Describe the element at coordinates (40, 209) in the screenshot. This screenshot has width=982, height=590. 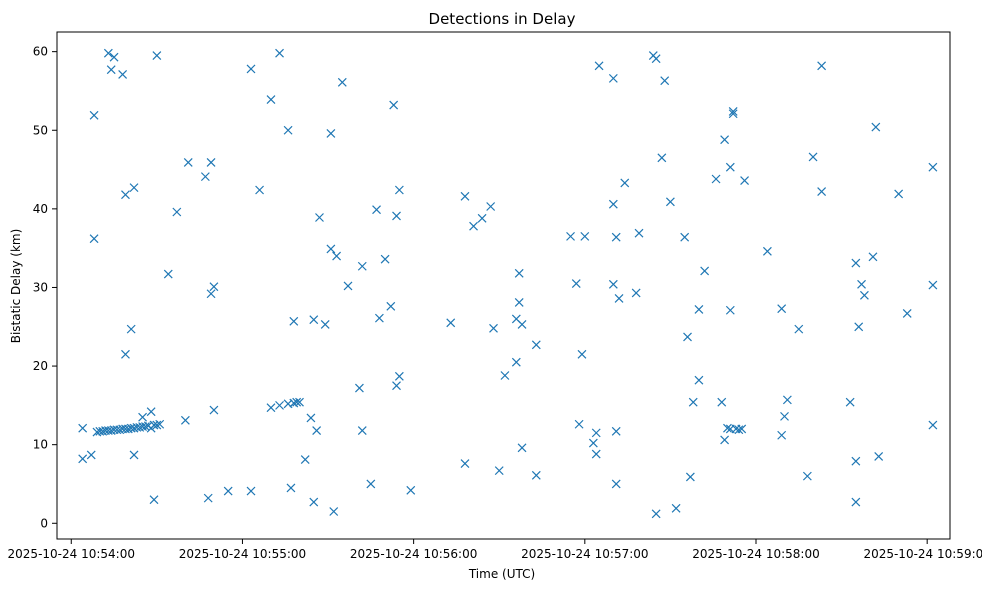
I see `y-tick-label: 40` at that location.